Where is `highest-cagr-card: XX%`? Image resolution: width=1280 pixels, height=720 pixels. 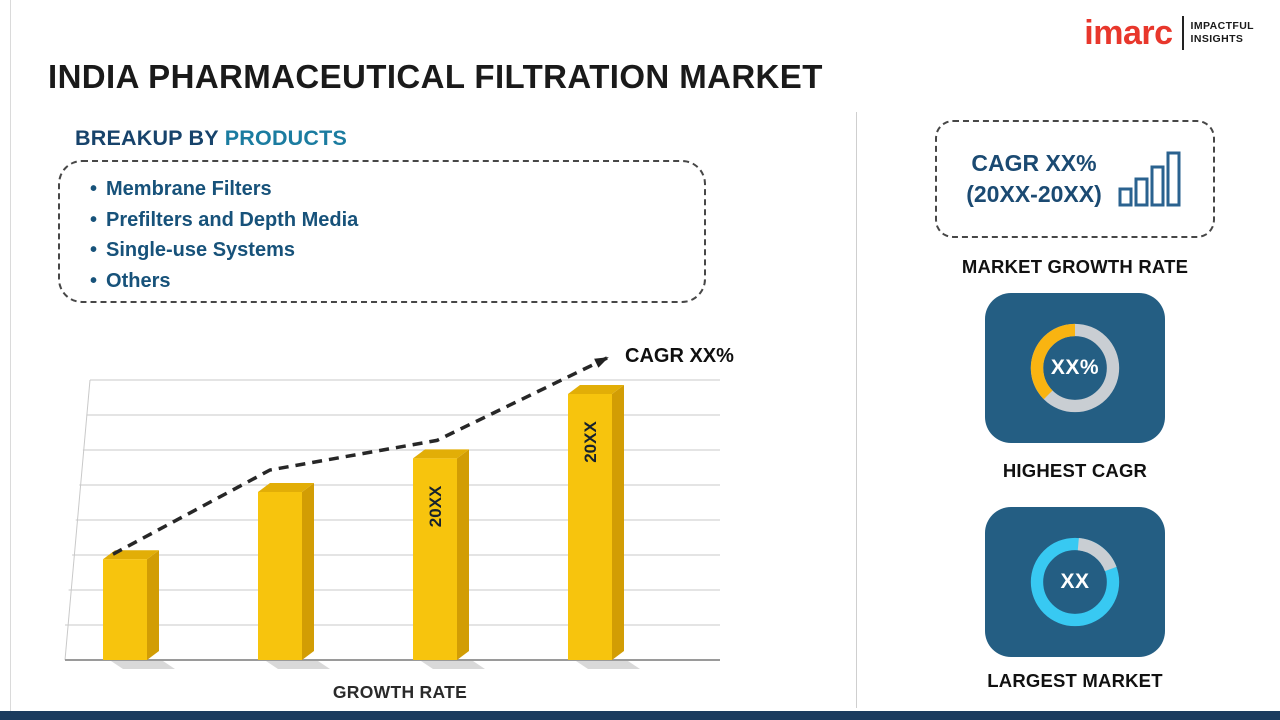
highest-cagr-card: XX% is located at coordinates (1075, 368).